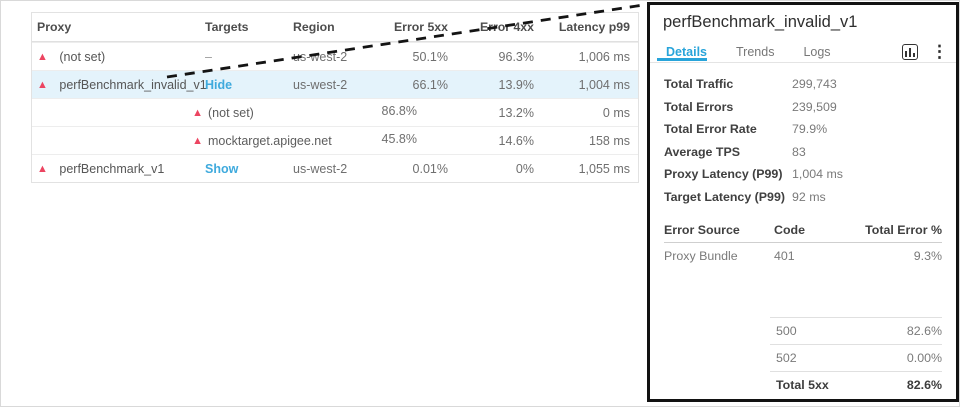  Describe the element at coordinates (682, 59) in the screenshot. I see `active-tab-underline` at that location.